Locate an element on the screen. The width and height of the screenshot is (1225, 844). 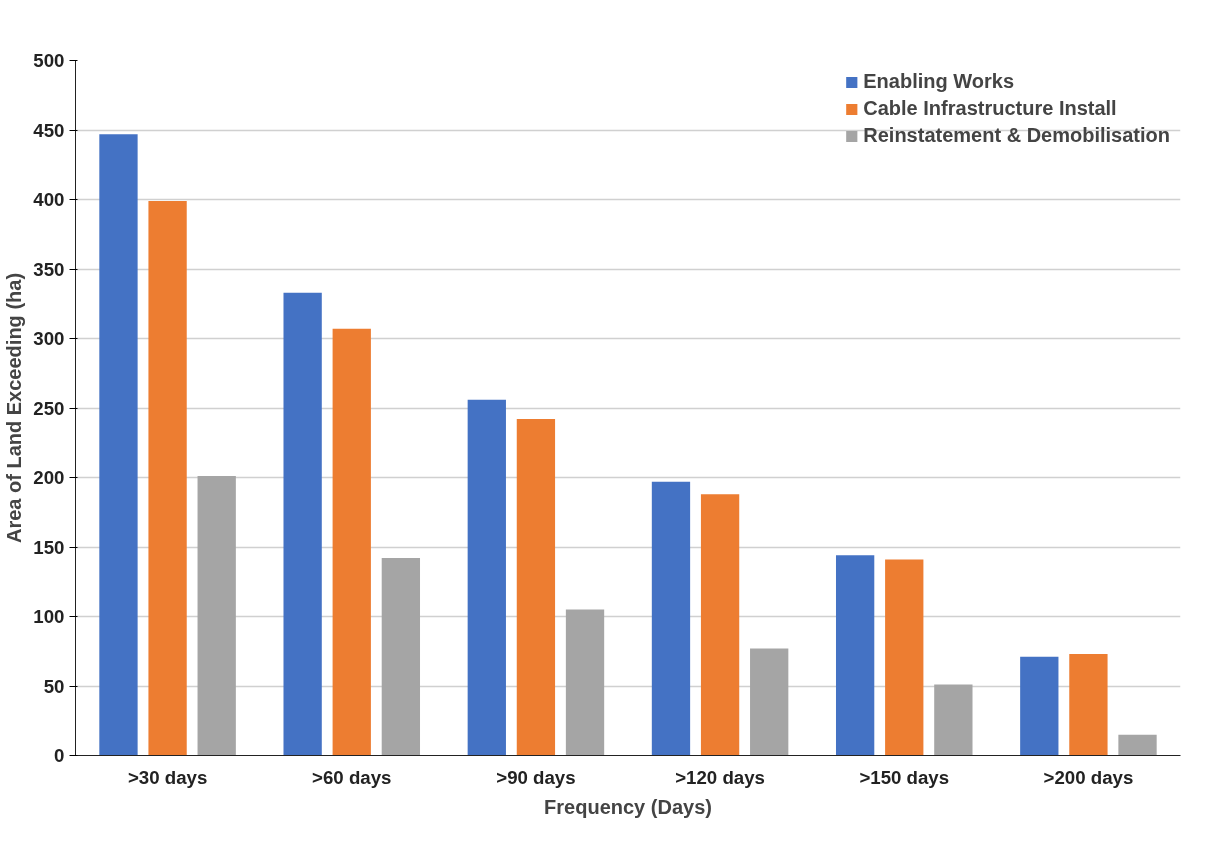
y-tick-label: 400 is located at coordinates (49, 199).